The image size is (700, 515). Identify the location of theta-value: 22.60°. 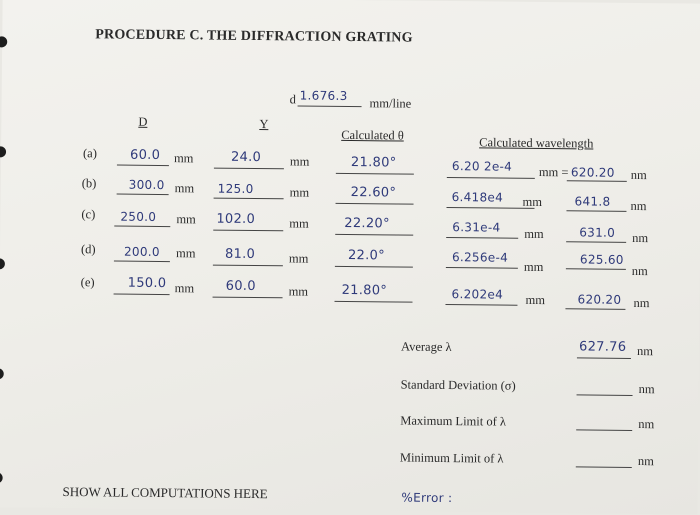
(373, 193).